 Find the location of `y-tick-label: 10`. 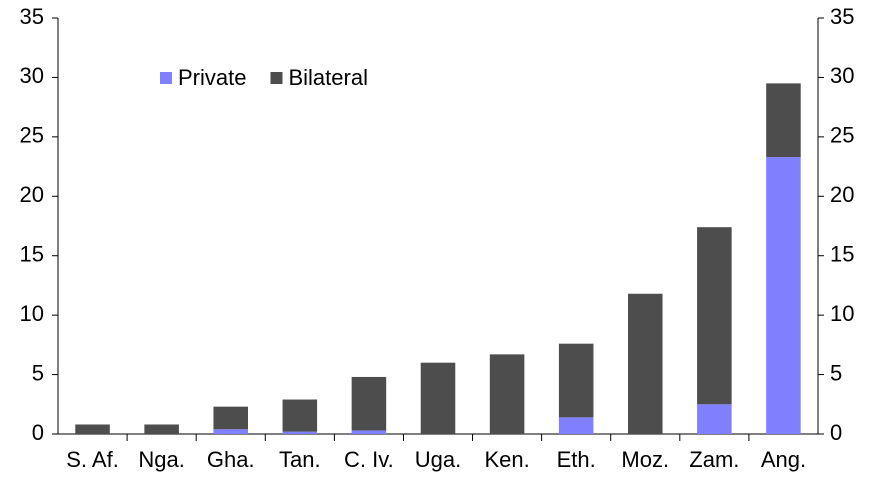

y-tick-label: 10 is located at coordinates (32, 313).